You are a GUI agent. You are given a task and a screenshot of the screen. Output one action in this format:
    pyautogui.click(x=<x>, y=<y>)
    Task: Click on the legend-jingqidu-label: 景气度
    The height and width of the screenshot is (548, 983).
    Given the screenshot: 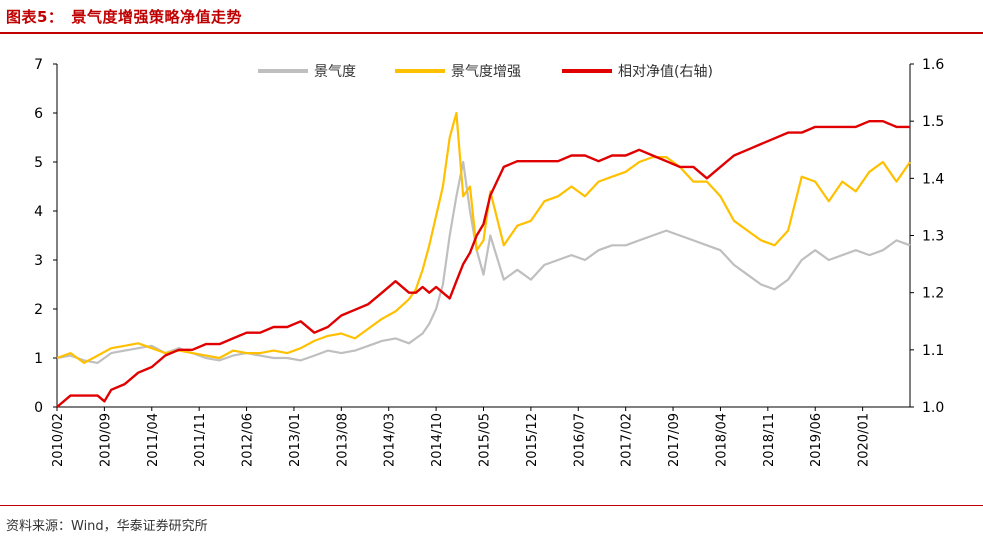 What is the action you would take?
    pyautogui.click(x=335, y=72)
    